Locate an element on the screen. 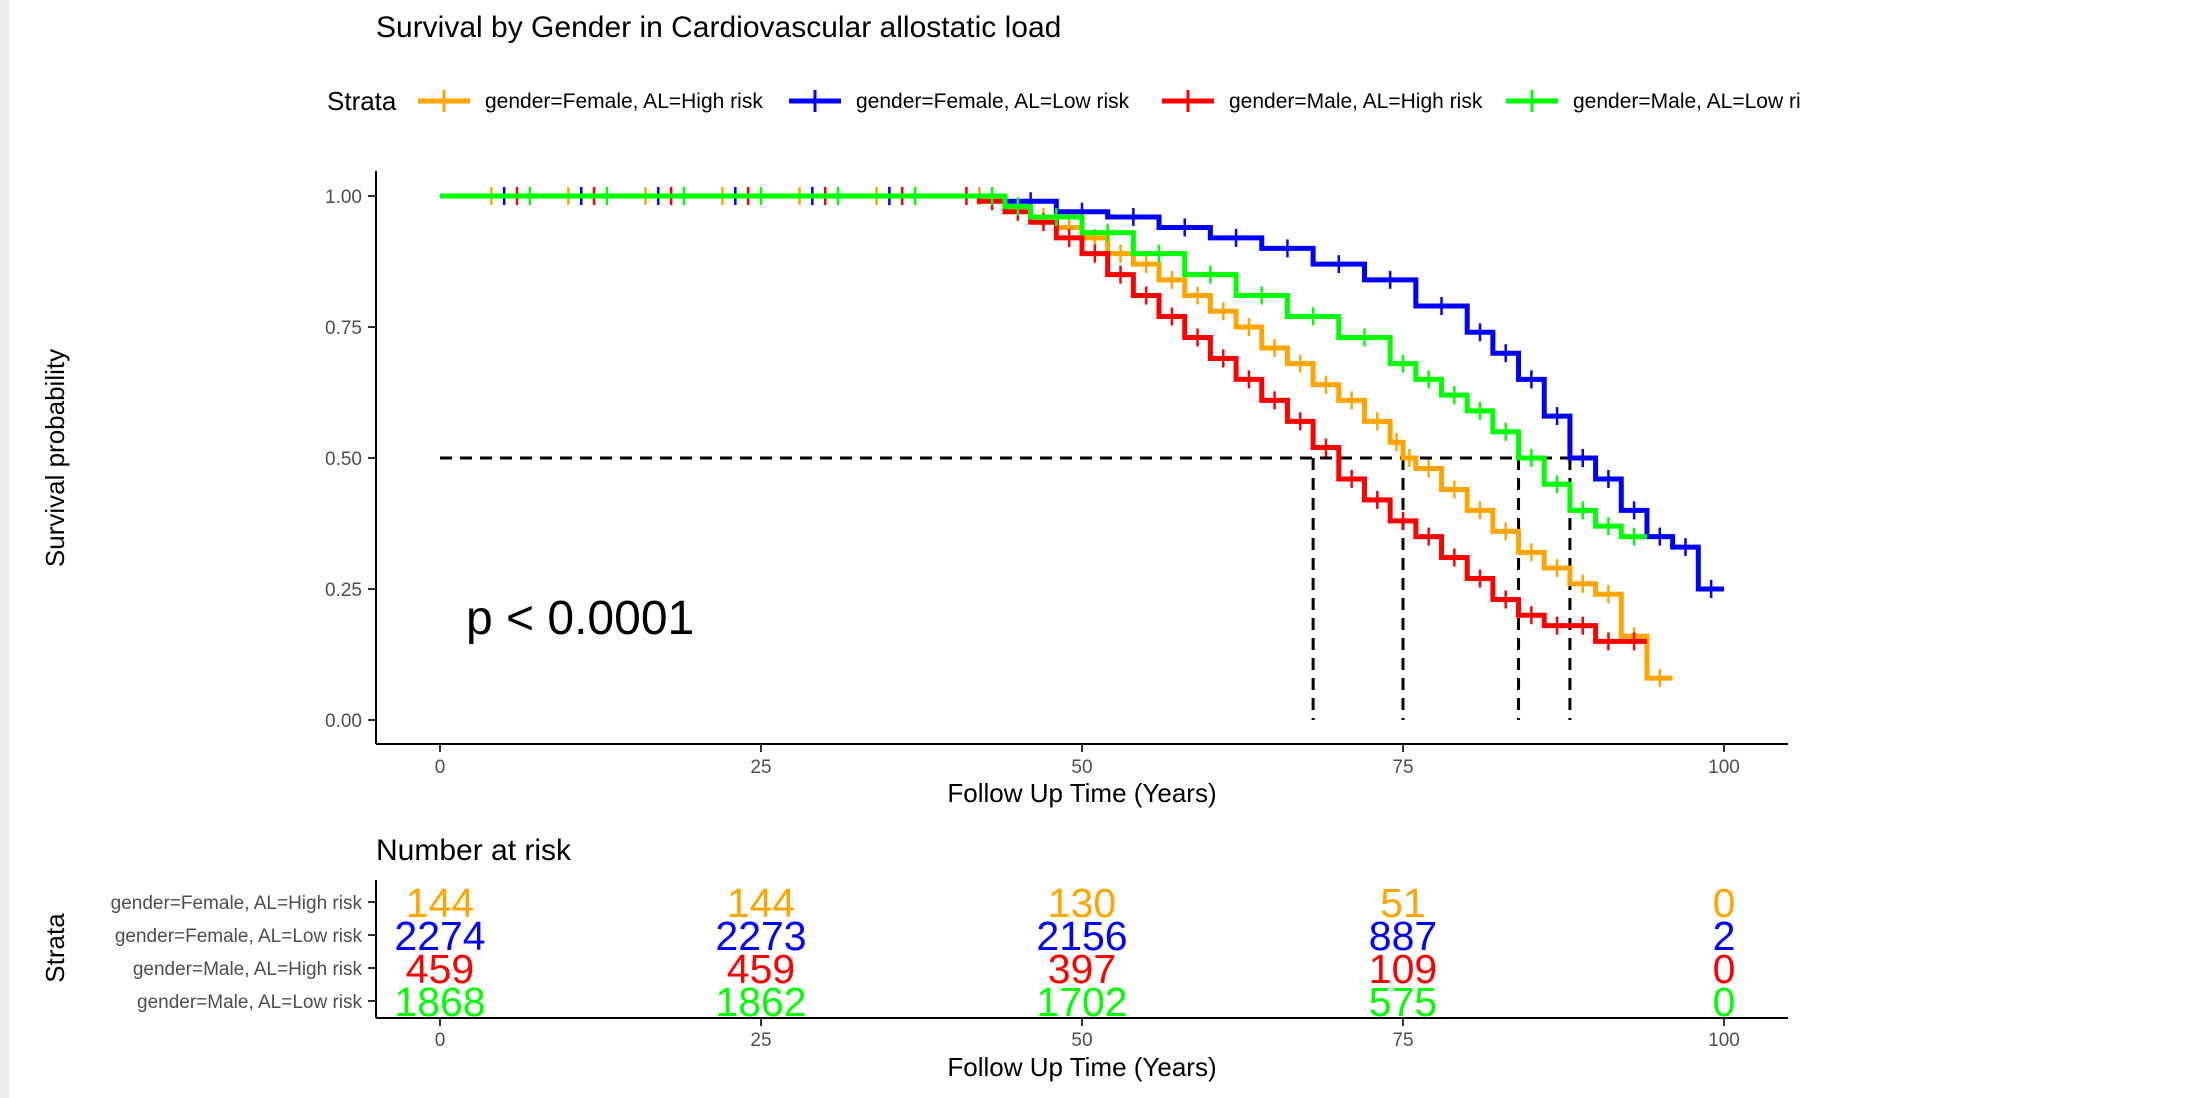 The height and width of the screenshot is (1098, 2204). median-lines is located at coordinates (1006, 588).